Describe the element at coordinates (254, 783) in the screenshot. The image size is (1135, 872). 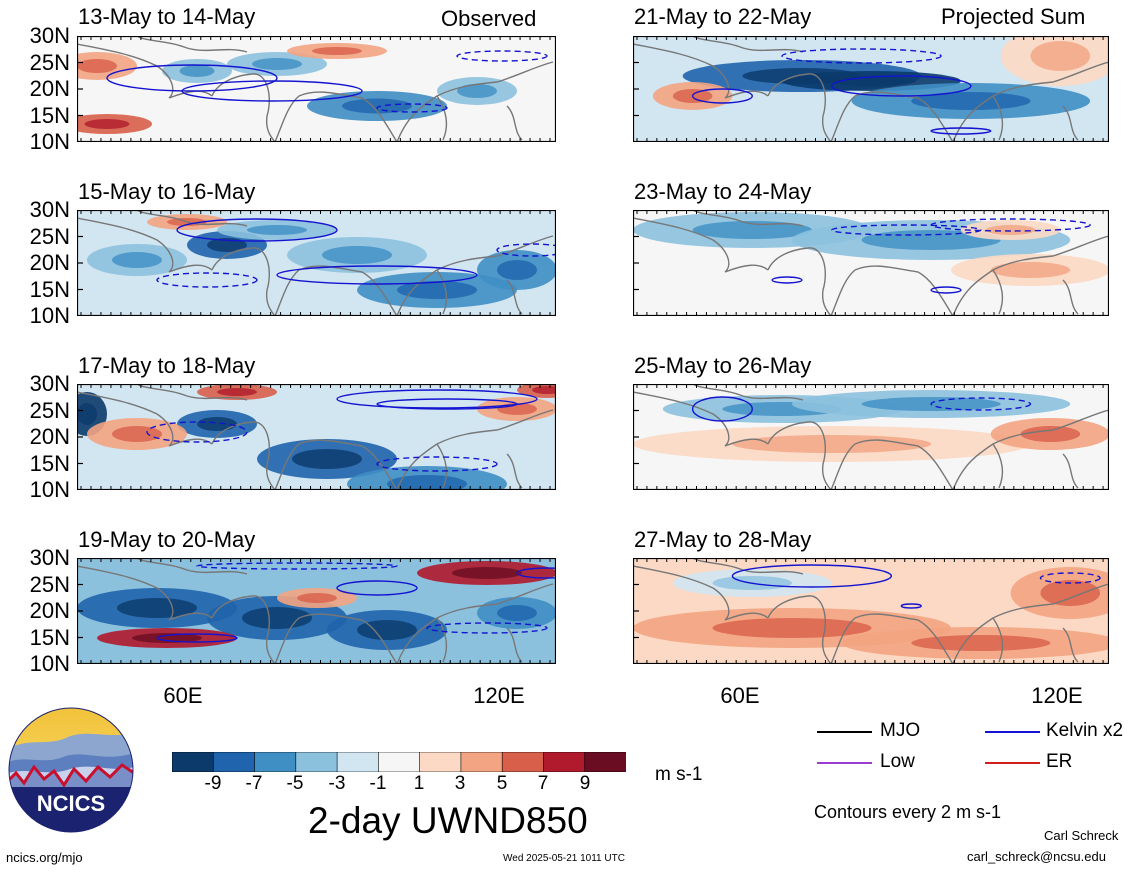
I see `colorbar-label: -7` at that location.